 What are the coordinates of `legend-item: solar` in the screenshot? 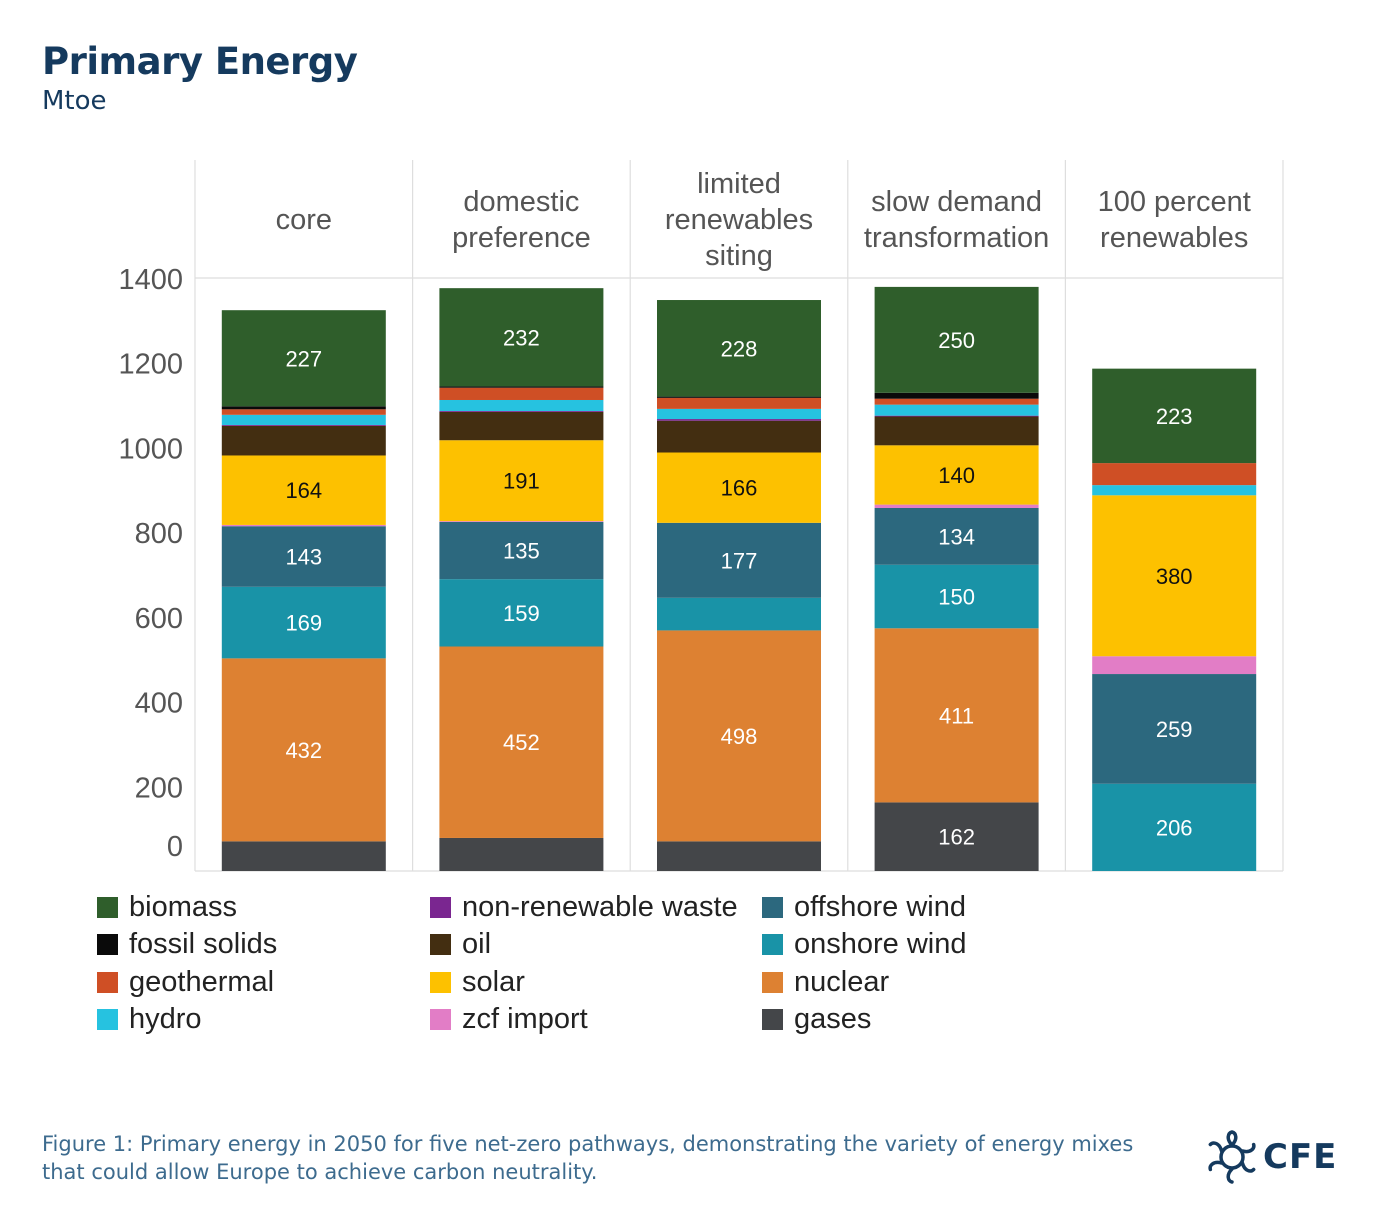 It's located at (477, 982).